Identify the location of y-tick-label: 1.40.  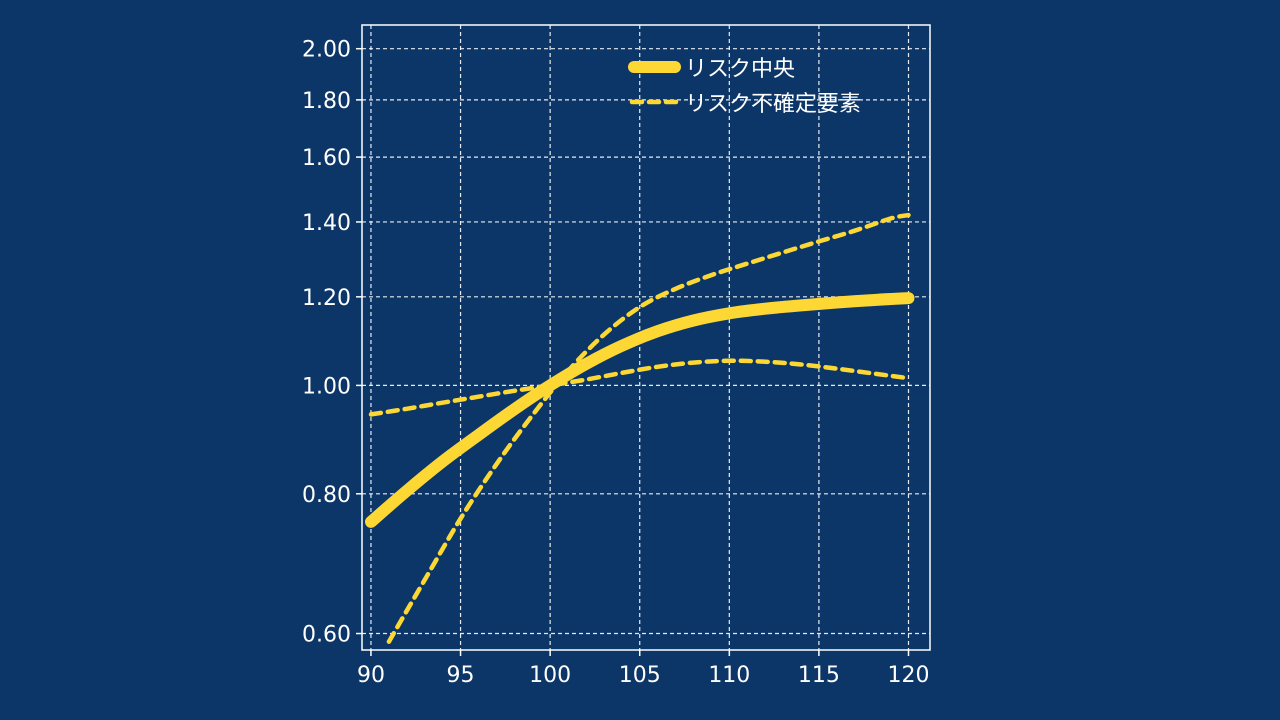
(326, 223).